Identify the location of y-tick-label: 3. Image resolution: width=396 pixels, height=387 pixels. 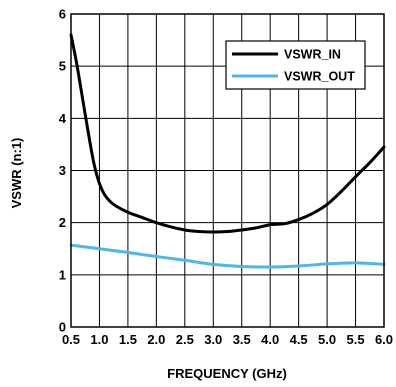
(62, 170).